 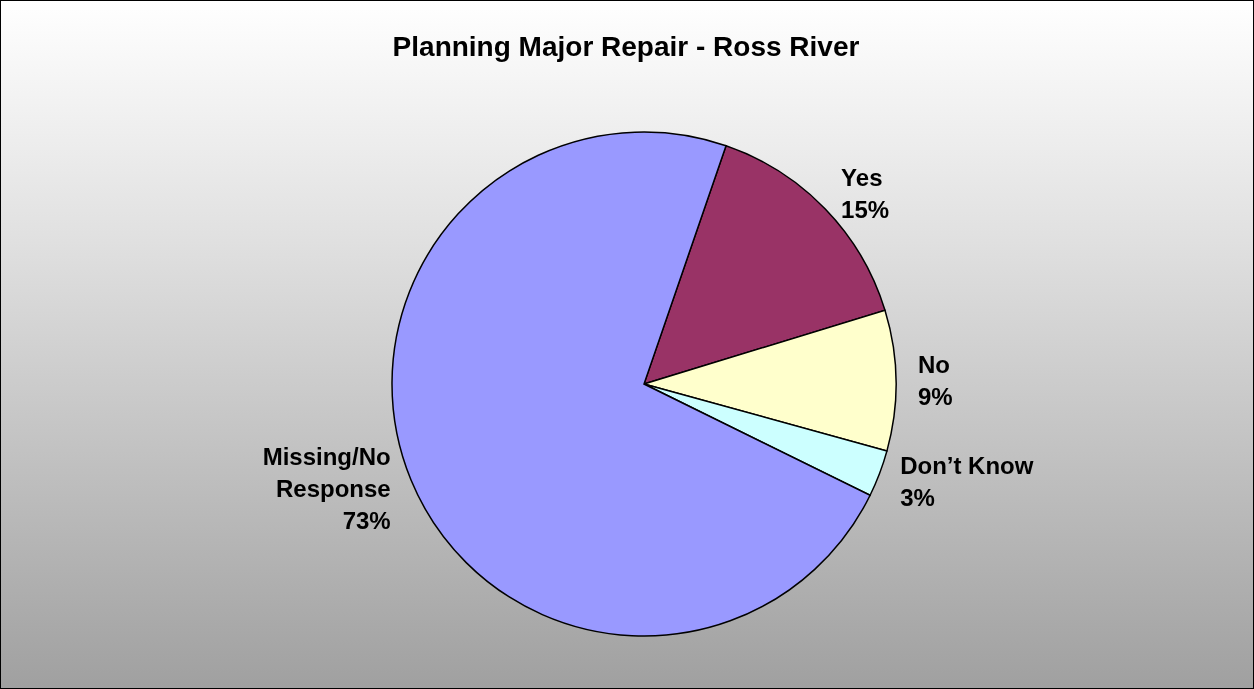 What do you see at coordinates (935, 396) in the screenshot?
I see `data-label: 9%` at bounding box center [935, 396].